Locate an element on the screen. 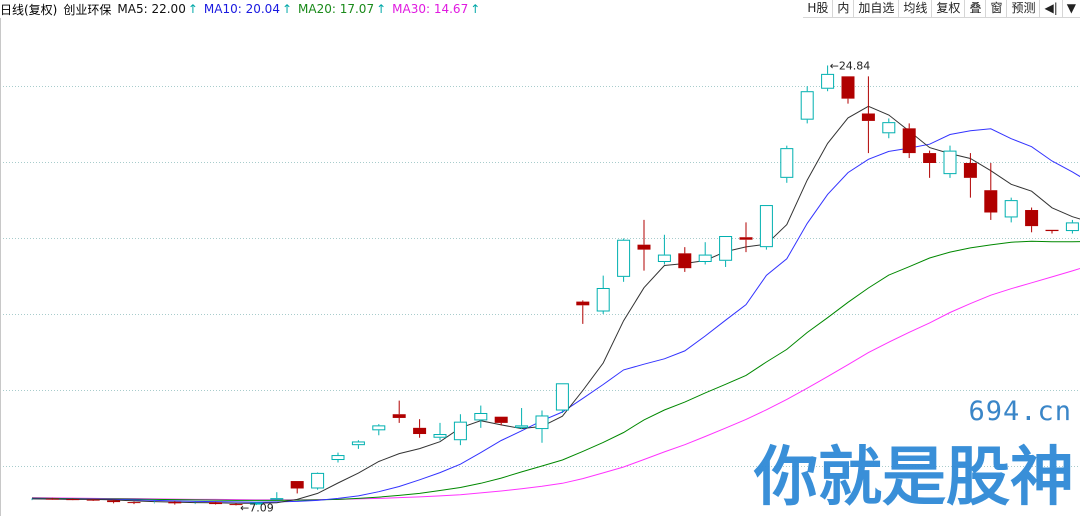 The height and width of the screenshot is (518, 1080). ma30-value: 14.67 is located at coordinates (451, 9).